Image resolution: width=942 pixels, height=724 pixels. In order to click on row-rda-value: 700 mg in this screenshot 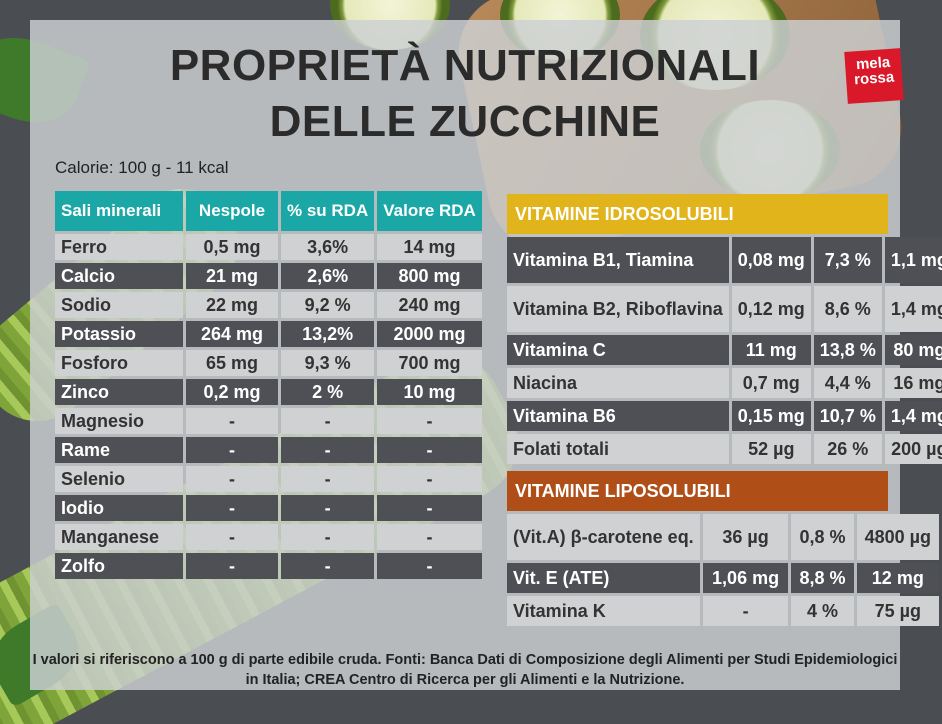, I will do `click(429, 363)`.